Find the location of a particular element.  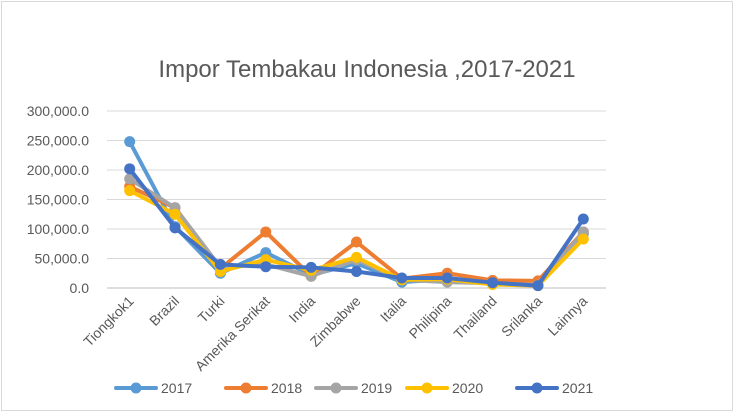

y-tick-label: 150,000.0 is located at coordinates (58, 200).